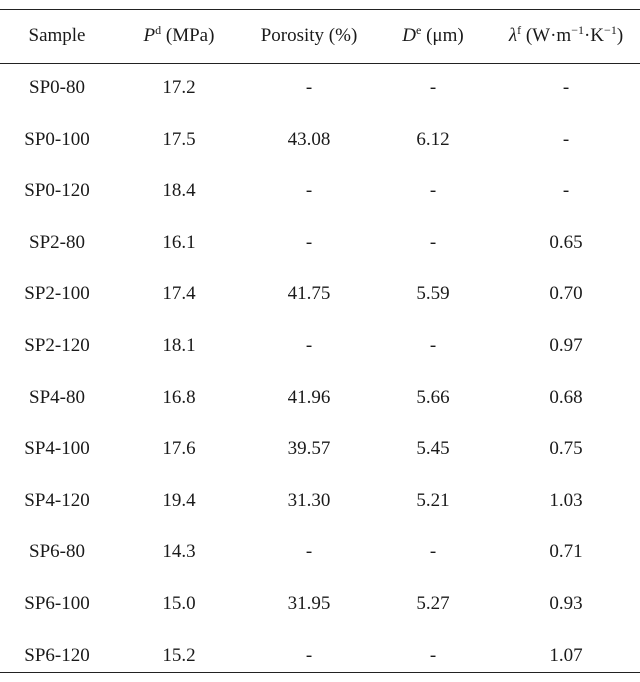 This screenshot has width=640, height=682. Describe the element at coordinates (309, 603) in the screenshot. I see `cell-porosity: 31.95` at that location.